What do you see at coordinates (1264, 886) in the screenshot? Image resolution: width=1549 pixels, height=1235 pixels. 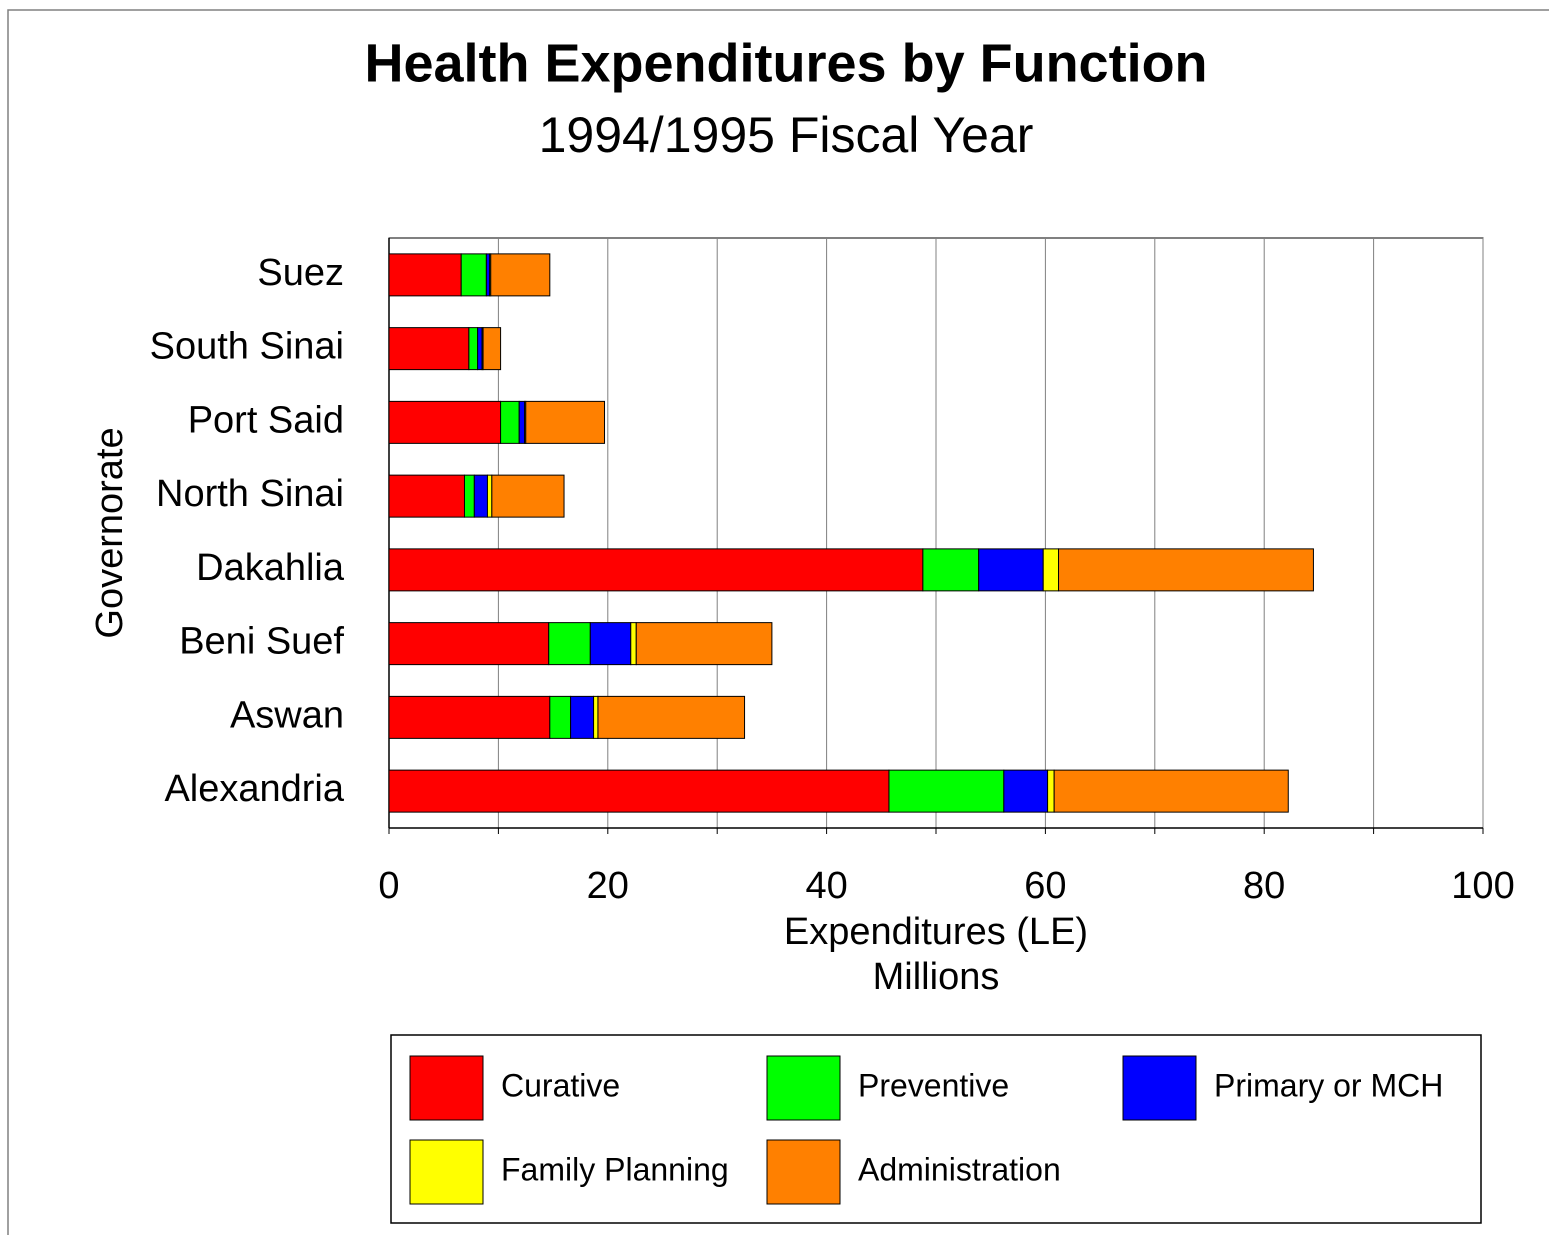 I see `x-tick-label: 80` at bounding box center [1264, 886].